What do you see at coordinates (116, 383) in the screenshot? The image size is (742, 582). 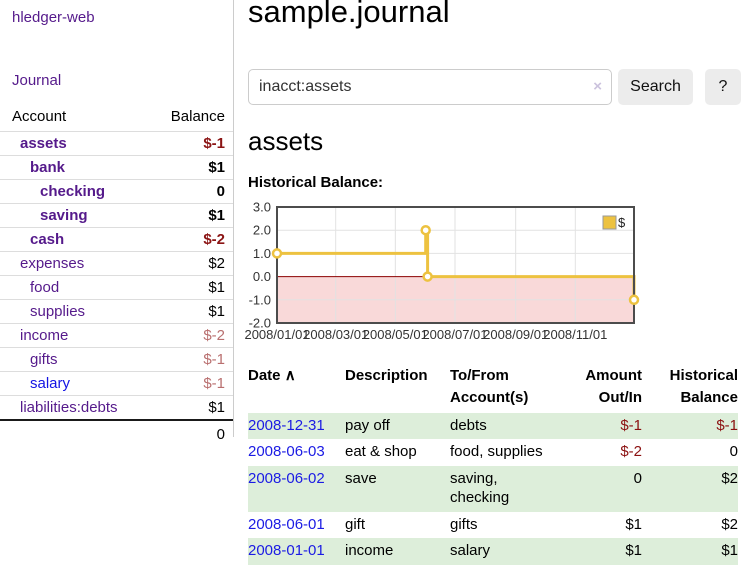 I see `account-row-salary: salary $-1` at bounding box center [116, 383].